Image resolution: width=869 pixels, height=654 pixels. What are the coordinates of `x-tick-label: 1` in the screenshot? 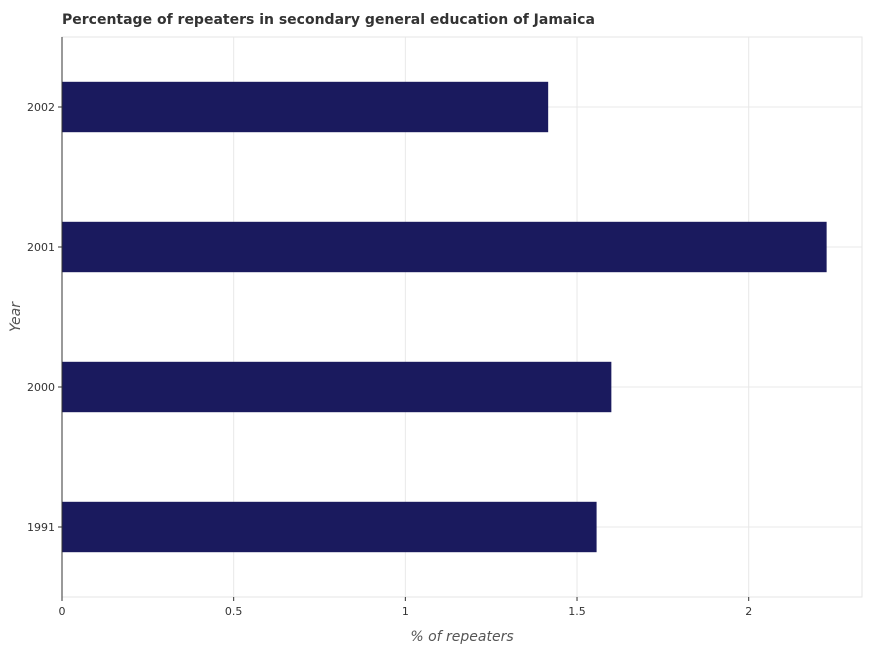 It's located at (405, 611).